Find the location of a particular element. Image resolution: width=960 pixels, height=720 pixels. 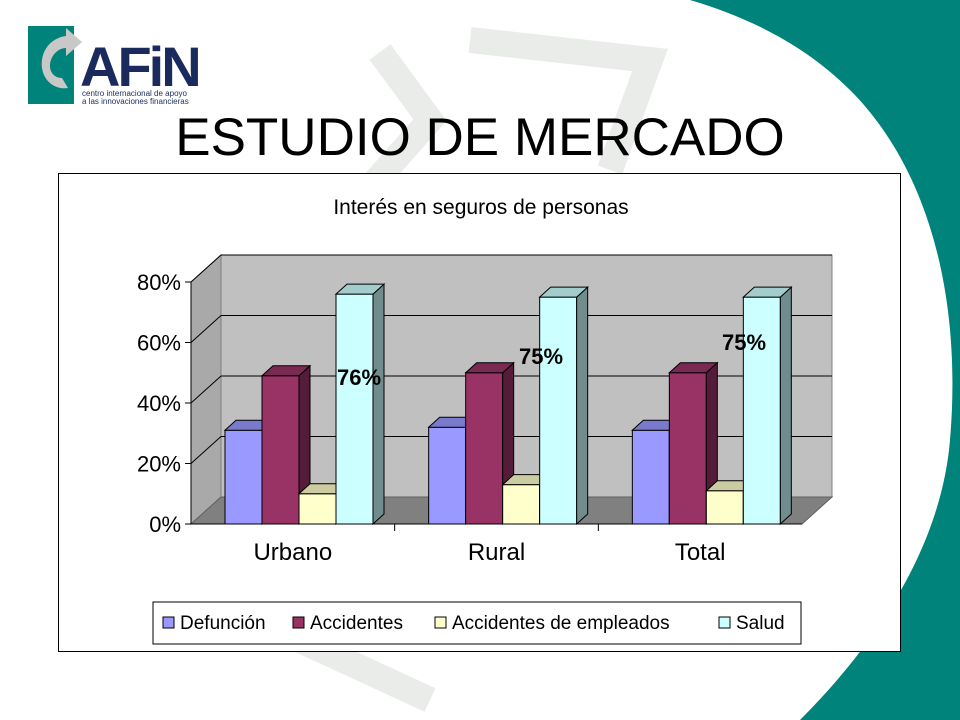

legend-label: Defunción is located at coordinates (223, 623).